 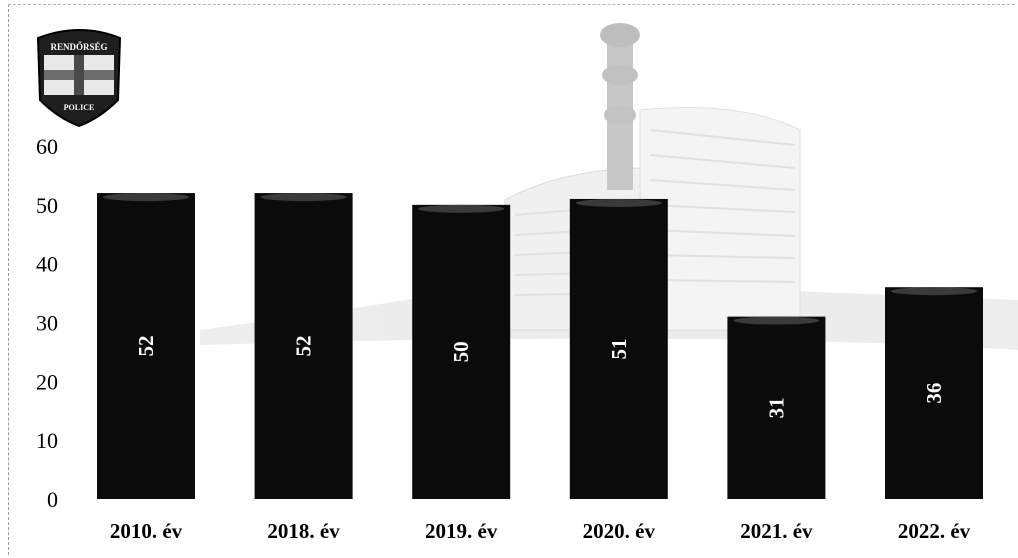 I want to click on bar-value-label: 36, so click(x=934, y=393).